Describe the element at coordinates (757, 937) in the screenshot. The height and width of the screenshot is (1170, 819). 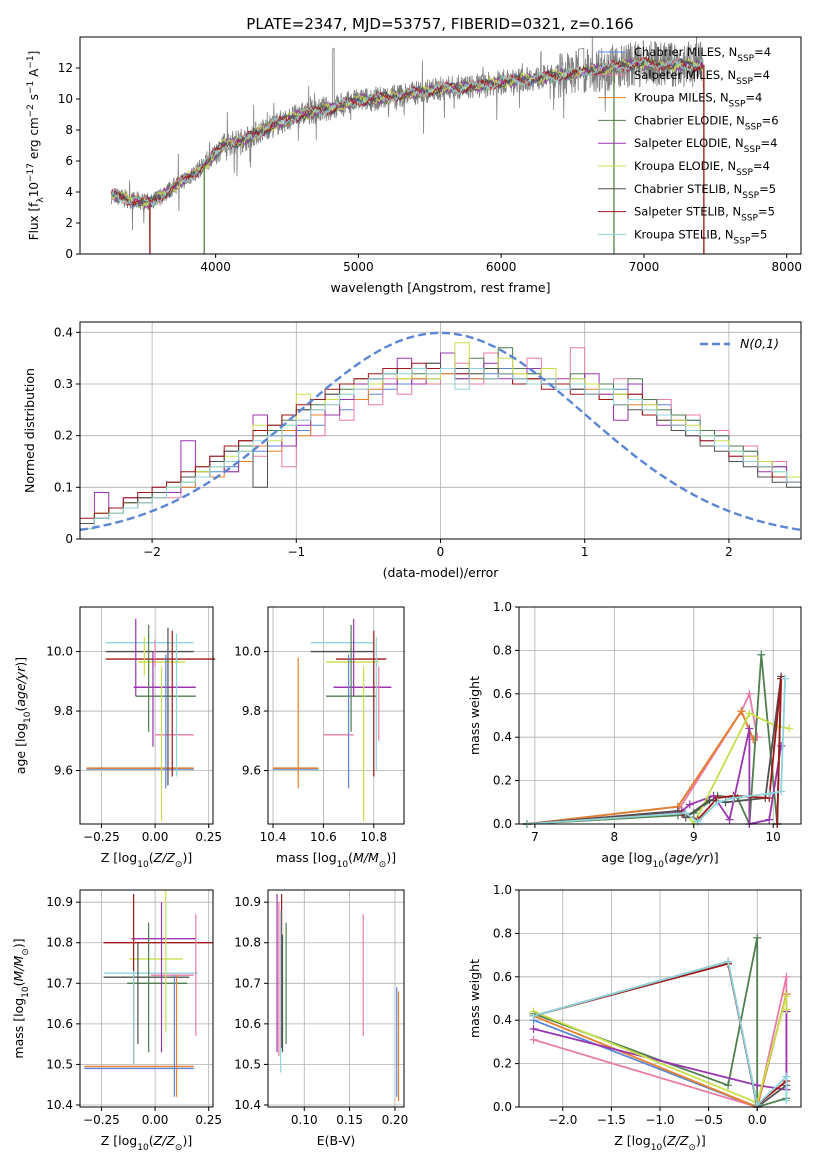
I see `mw-marker-chabrier-elodie` at that location.